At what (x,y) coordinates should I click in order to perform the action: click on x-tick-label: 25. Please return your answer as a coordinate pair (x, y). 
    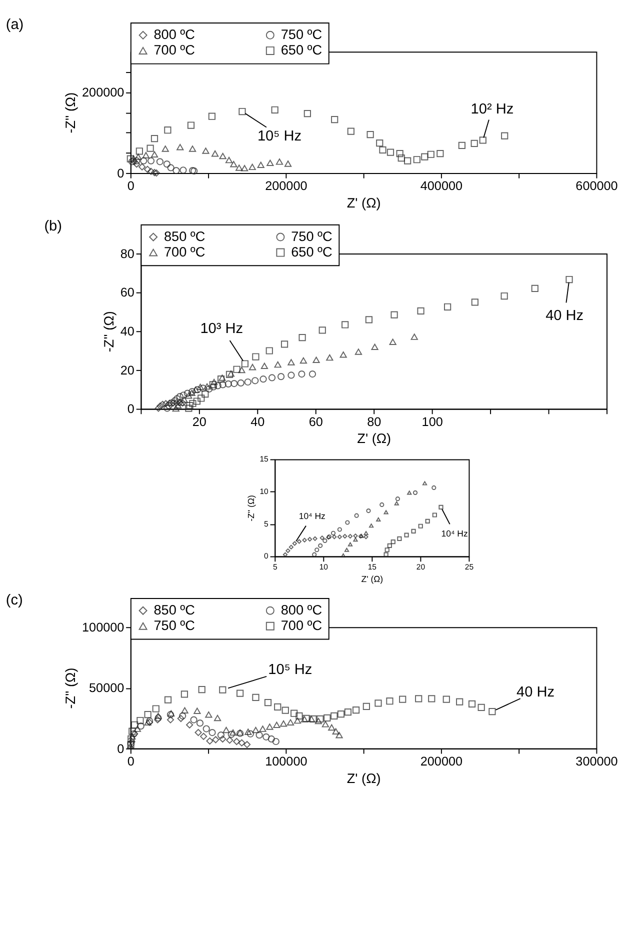
    Looking at the image, I should click on (469, 567).